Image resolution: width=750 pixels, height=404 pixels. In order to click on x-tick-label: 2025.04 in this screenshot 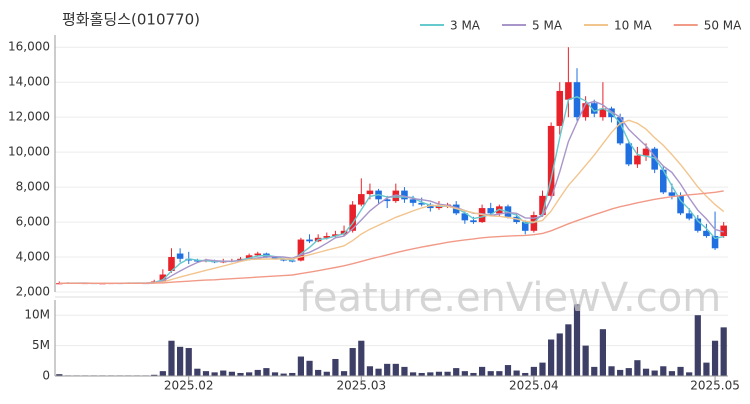, I will do `click(534, 386)`.